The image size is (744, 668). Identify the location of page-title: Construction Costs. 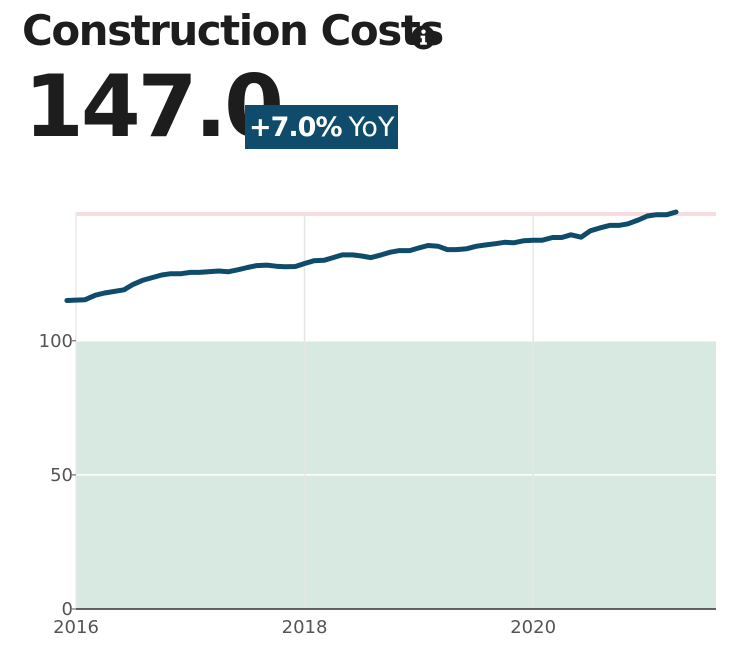
(233, 30).